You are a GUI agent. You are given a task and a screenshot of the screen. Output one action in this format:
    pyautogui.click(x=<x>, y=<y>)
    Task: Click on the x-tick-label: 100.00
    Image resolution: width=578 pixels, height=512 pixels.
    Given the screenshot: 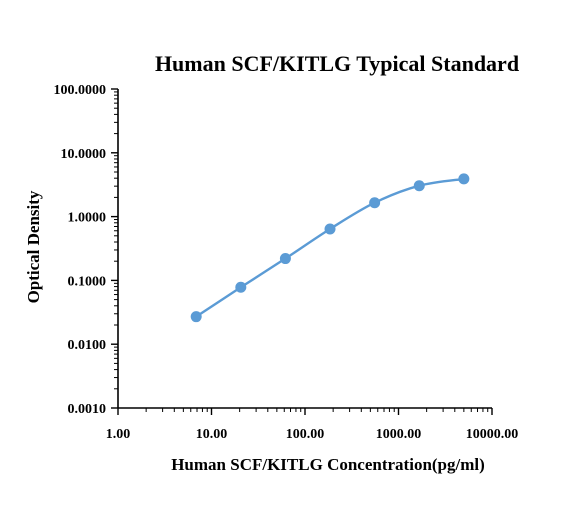 What is the action you would take?
    pyautogui.click(x=305, y=434)
    